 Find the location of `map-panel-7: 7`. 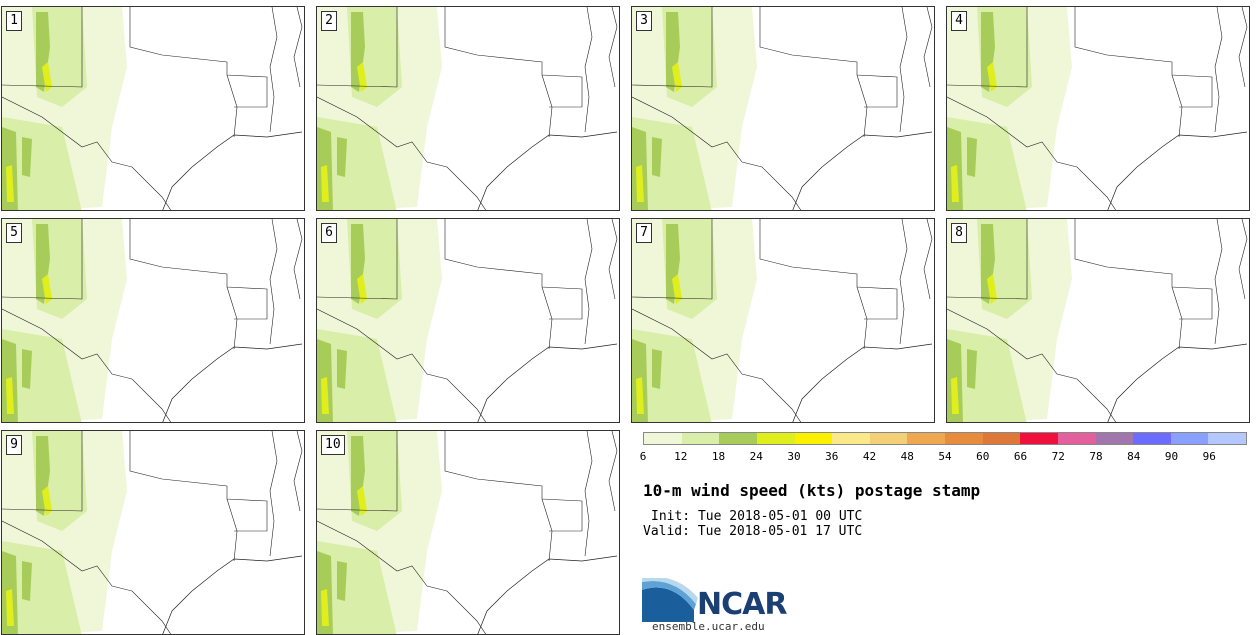

map-panel-7: 7 is located at coordinates (783, 320).